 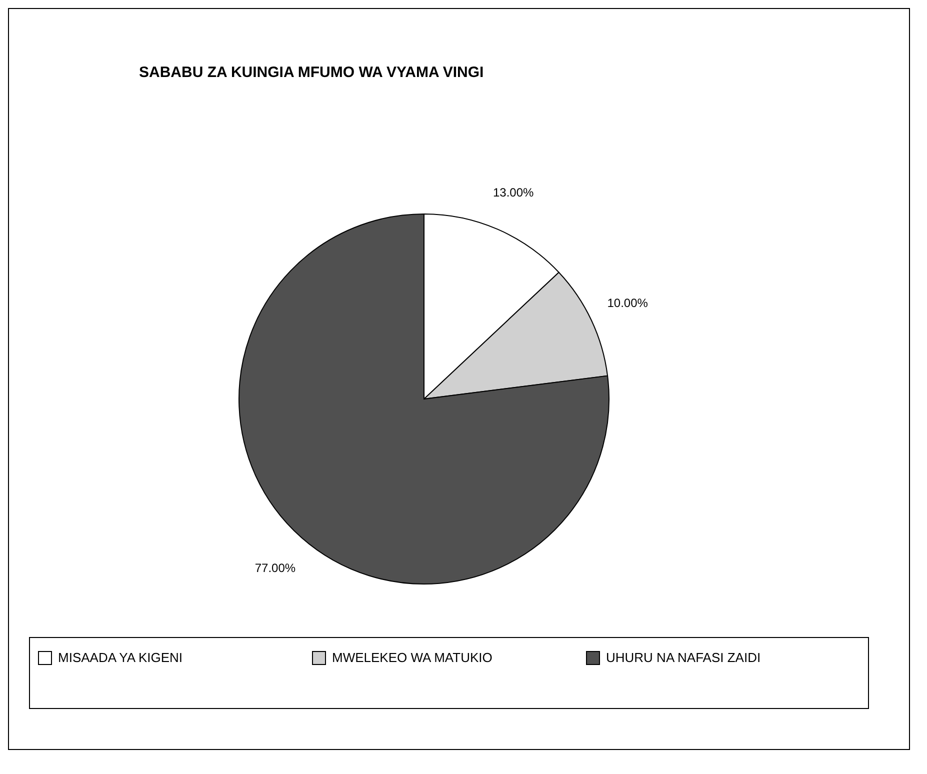 What do you see at coordinates (311, 72) in the screenshot?
I see `chart-title: SABABU ZA KUINGIA MFUMO WA VYAMA VINGI` at bounding box center [311, 72].